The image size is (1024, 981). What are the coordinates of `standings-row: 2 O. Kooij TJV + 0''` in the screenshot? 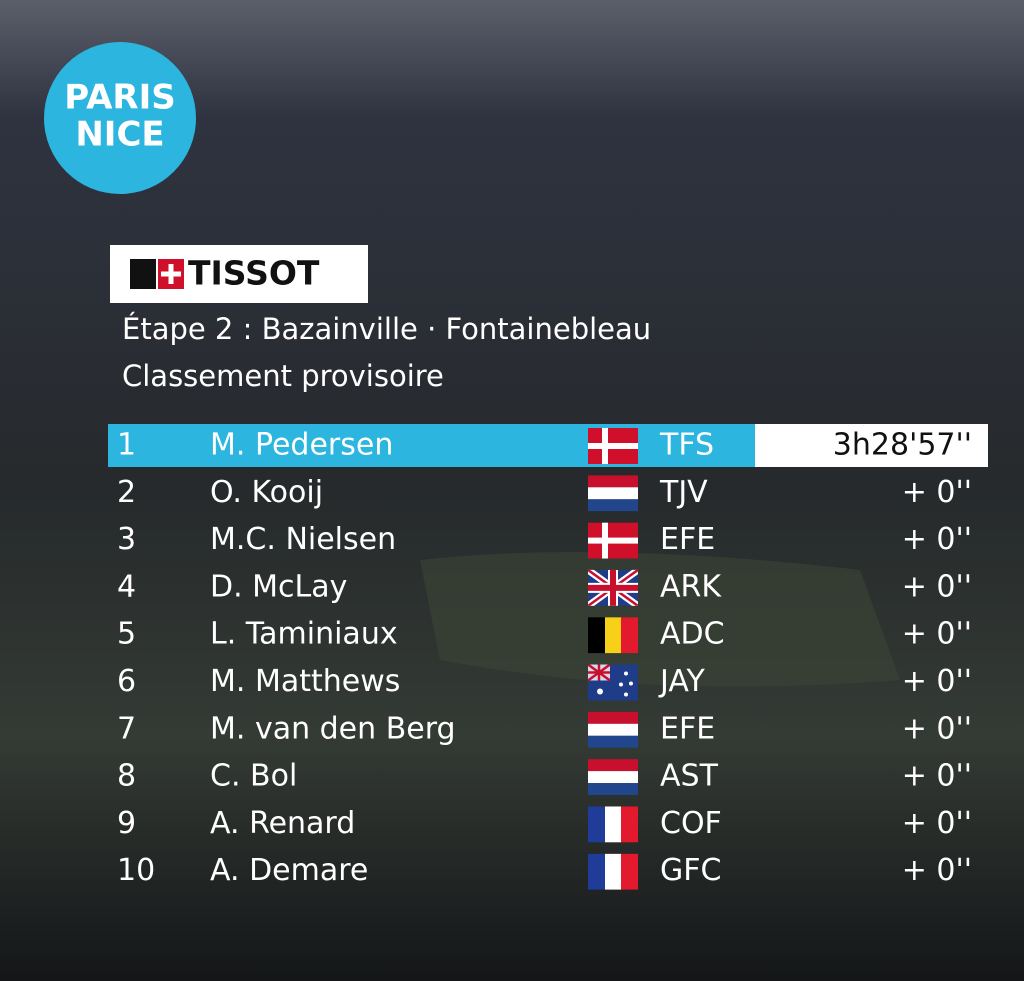 It's located at (544, 493).